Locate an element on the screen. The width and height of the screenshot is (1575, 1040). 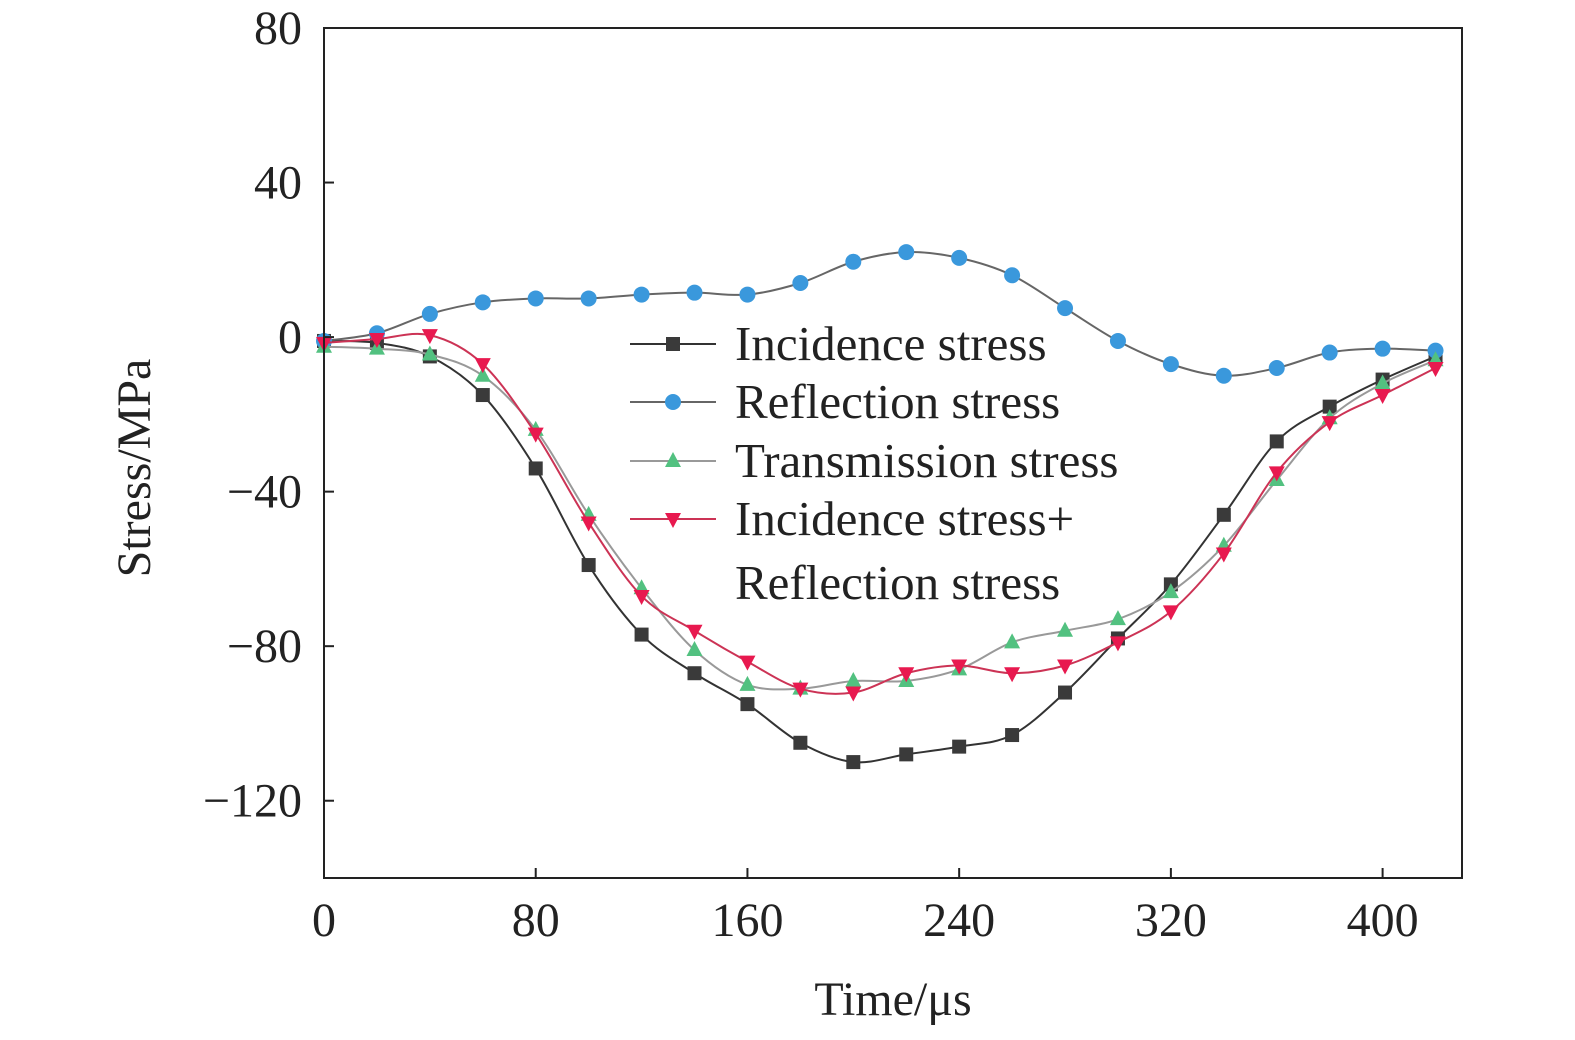
x-tick-label: 320 is located at coordinates (1171, 920).